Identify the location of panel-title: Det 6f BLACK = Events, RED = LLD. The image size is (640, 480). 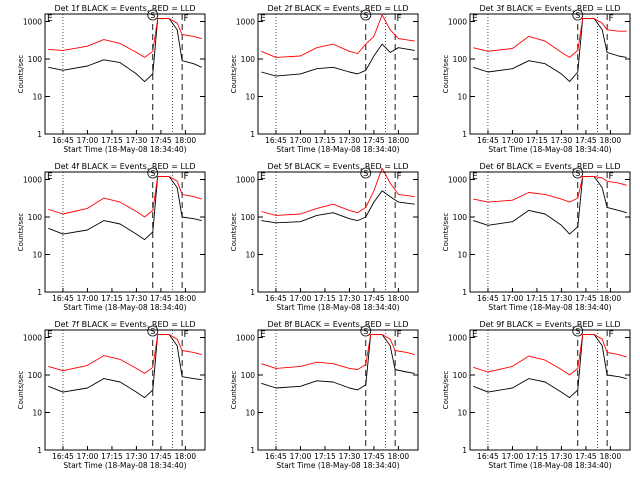
(549, 166).